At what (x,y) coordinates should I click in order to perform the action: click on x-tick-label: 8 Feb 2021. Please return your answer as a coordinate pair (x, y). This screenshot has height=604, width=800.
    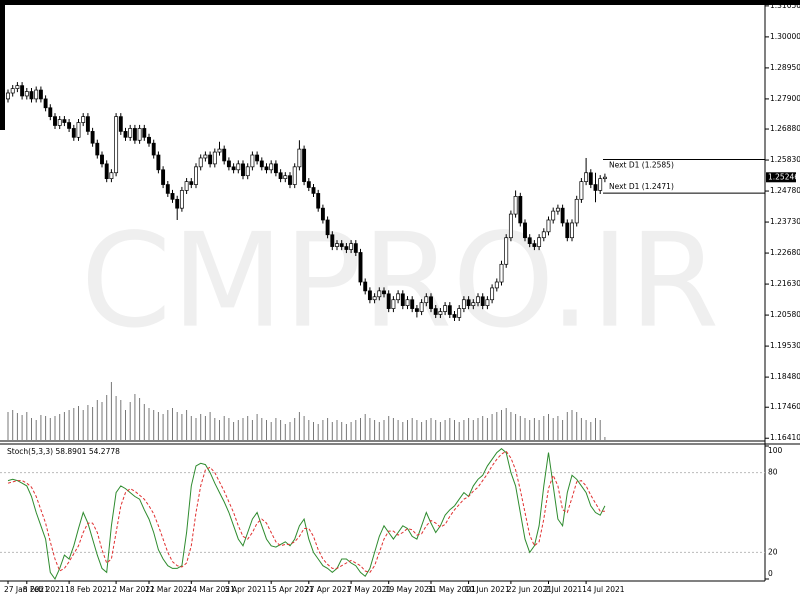
    Looking at the image, I should click on (44, 589).